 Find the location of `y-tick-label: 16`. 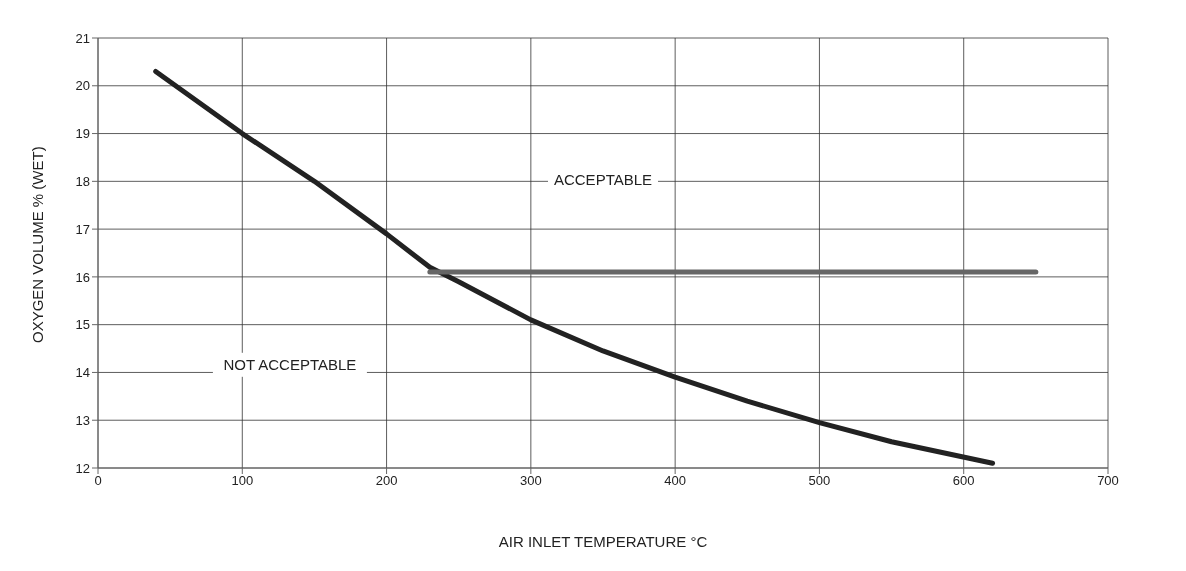

y-tick-label: 16 is located at coordinates (82, 277).